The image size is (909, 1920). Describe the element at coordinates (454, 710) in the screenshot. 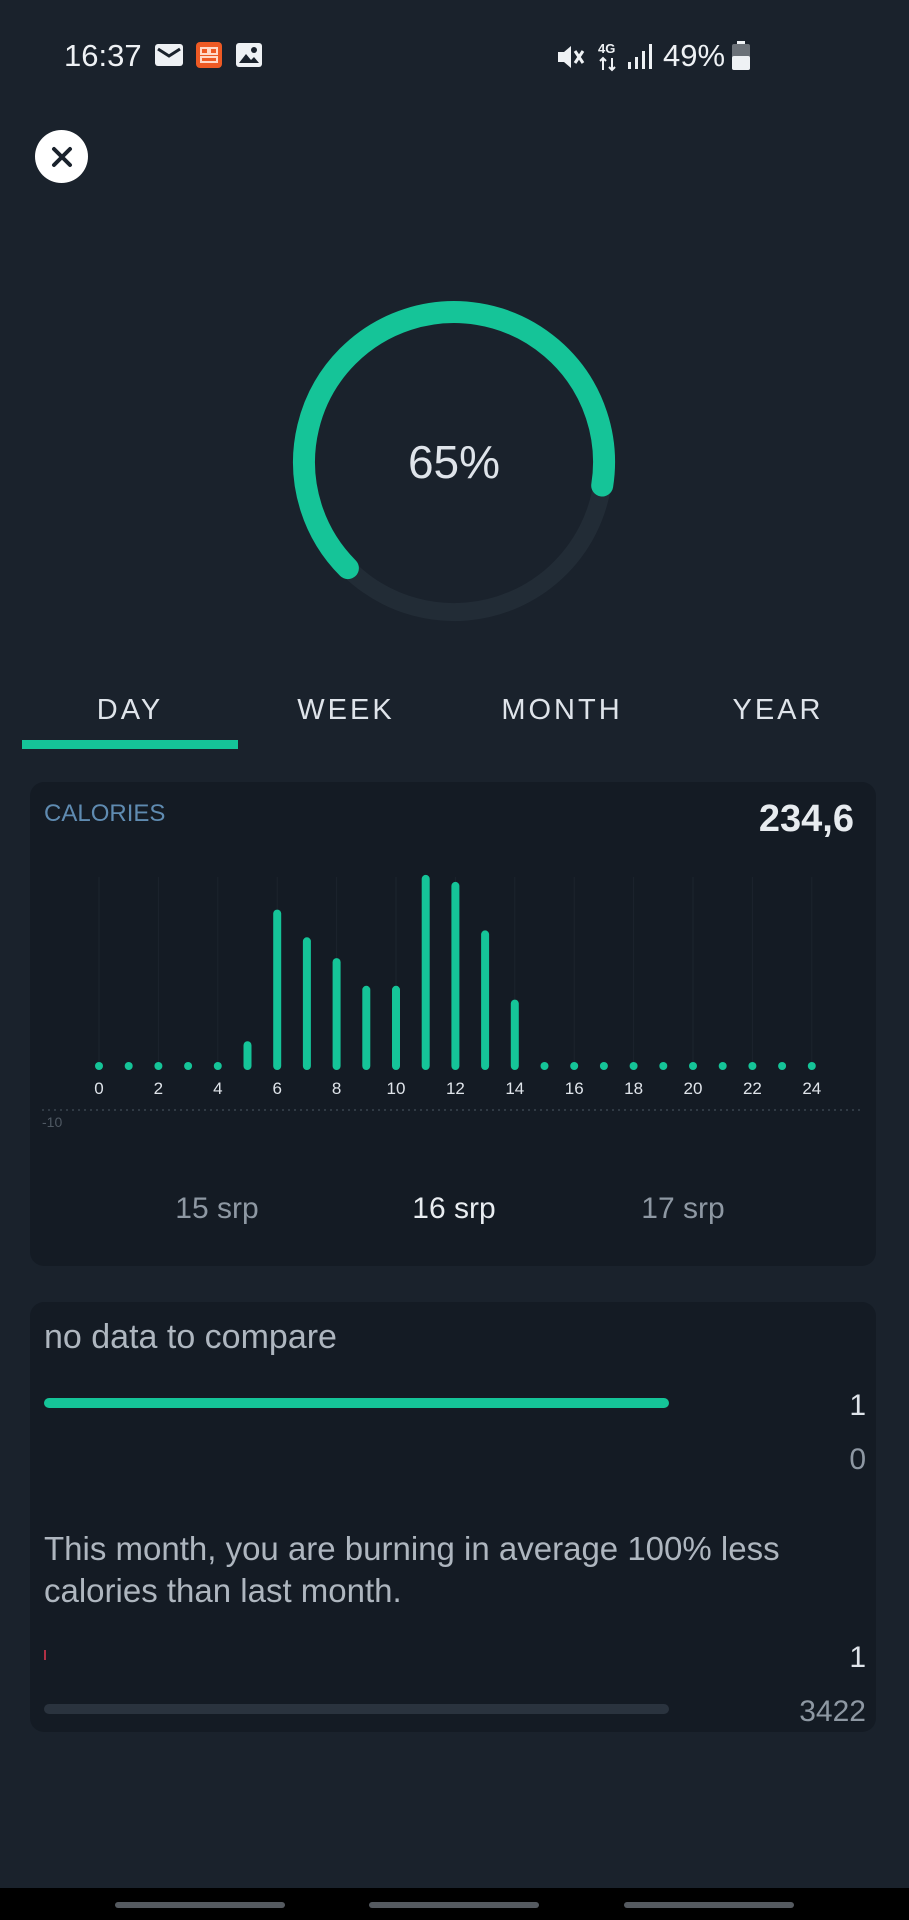

I see `period-tabs: DAY WEEK MONTH YEAR` at that location.